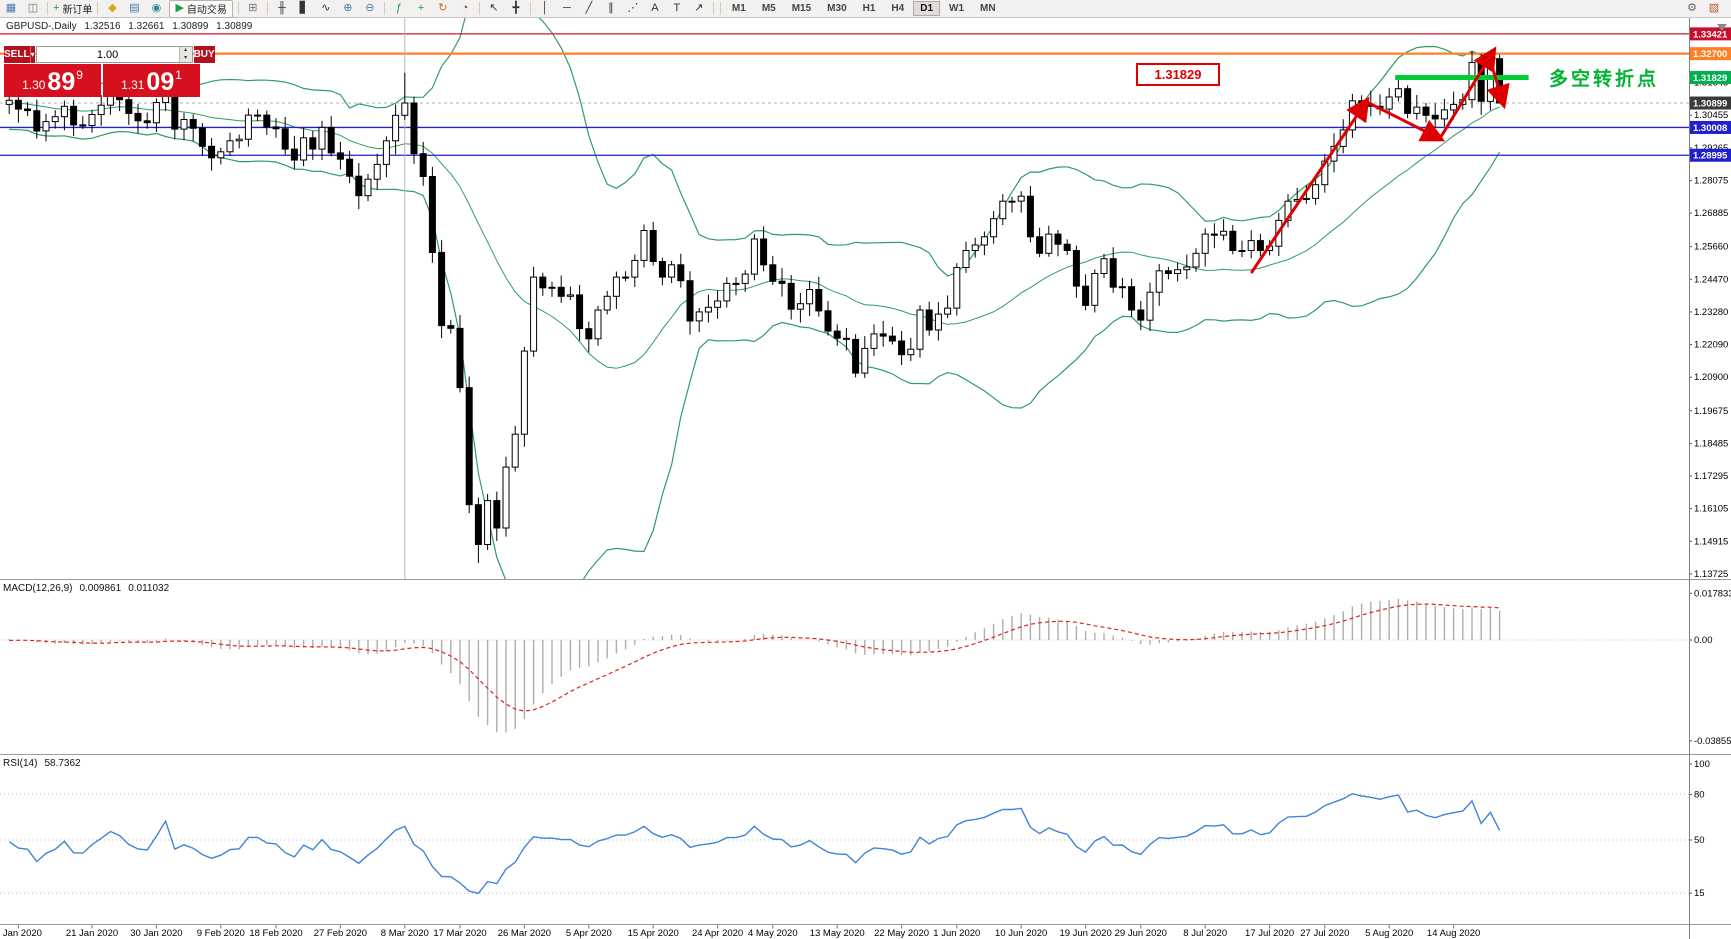 Image resolution: width=1731 pixels, height=939 pixels. What do you see at coordinates (898, 8) in the screenshot?
I see `timeframe-h4-button: H4` at bounding box center [898, 8].